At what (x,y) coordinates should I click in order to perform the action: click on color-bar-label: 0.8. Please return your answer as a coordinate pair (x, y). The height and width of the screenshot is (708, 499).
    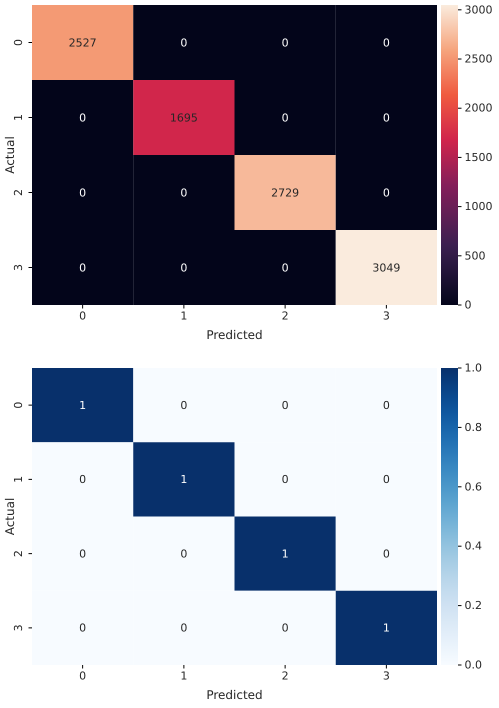
    Looking at the image, I should click on (473, 427).